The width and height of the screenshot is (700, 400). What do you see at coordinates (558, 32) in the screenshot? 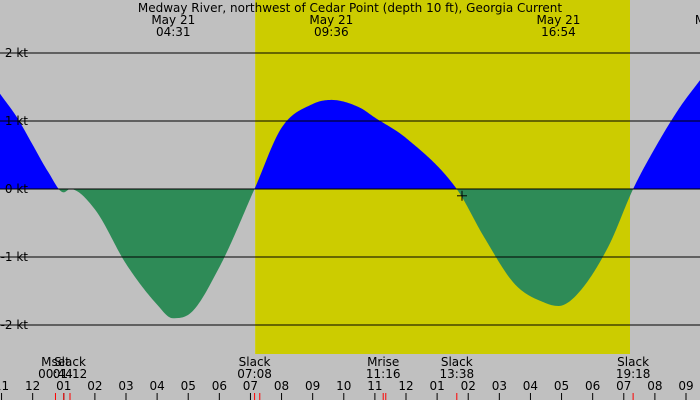
I see `header-time-label: 16:54` at bounding box center [558, 32].